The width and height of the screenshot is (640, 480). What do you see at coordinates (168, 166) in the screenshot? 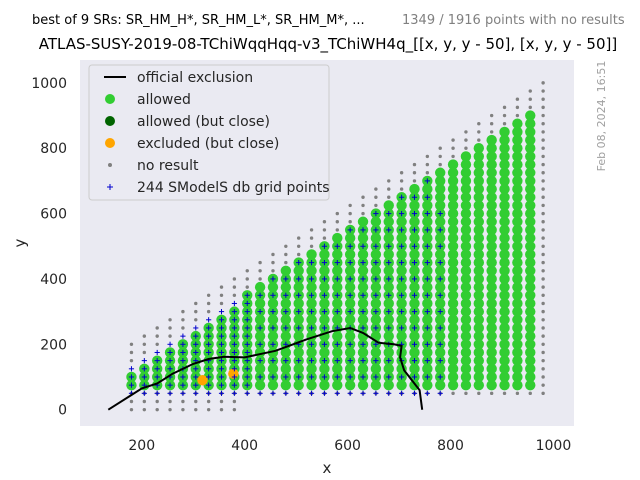
I see `legend-label: no result` at bounding box center [168, 166].